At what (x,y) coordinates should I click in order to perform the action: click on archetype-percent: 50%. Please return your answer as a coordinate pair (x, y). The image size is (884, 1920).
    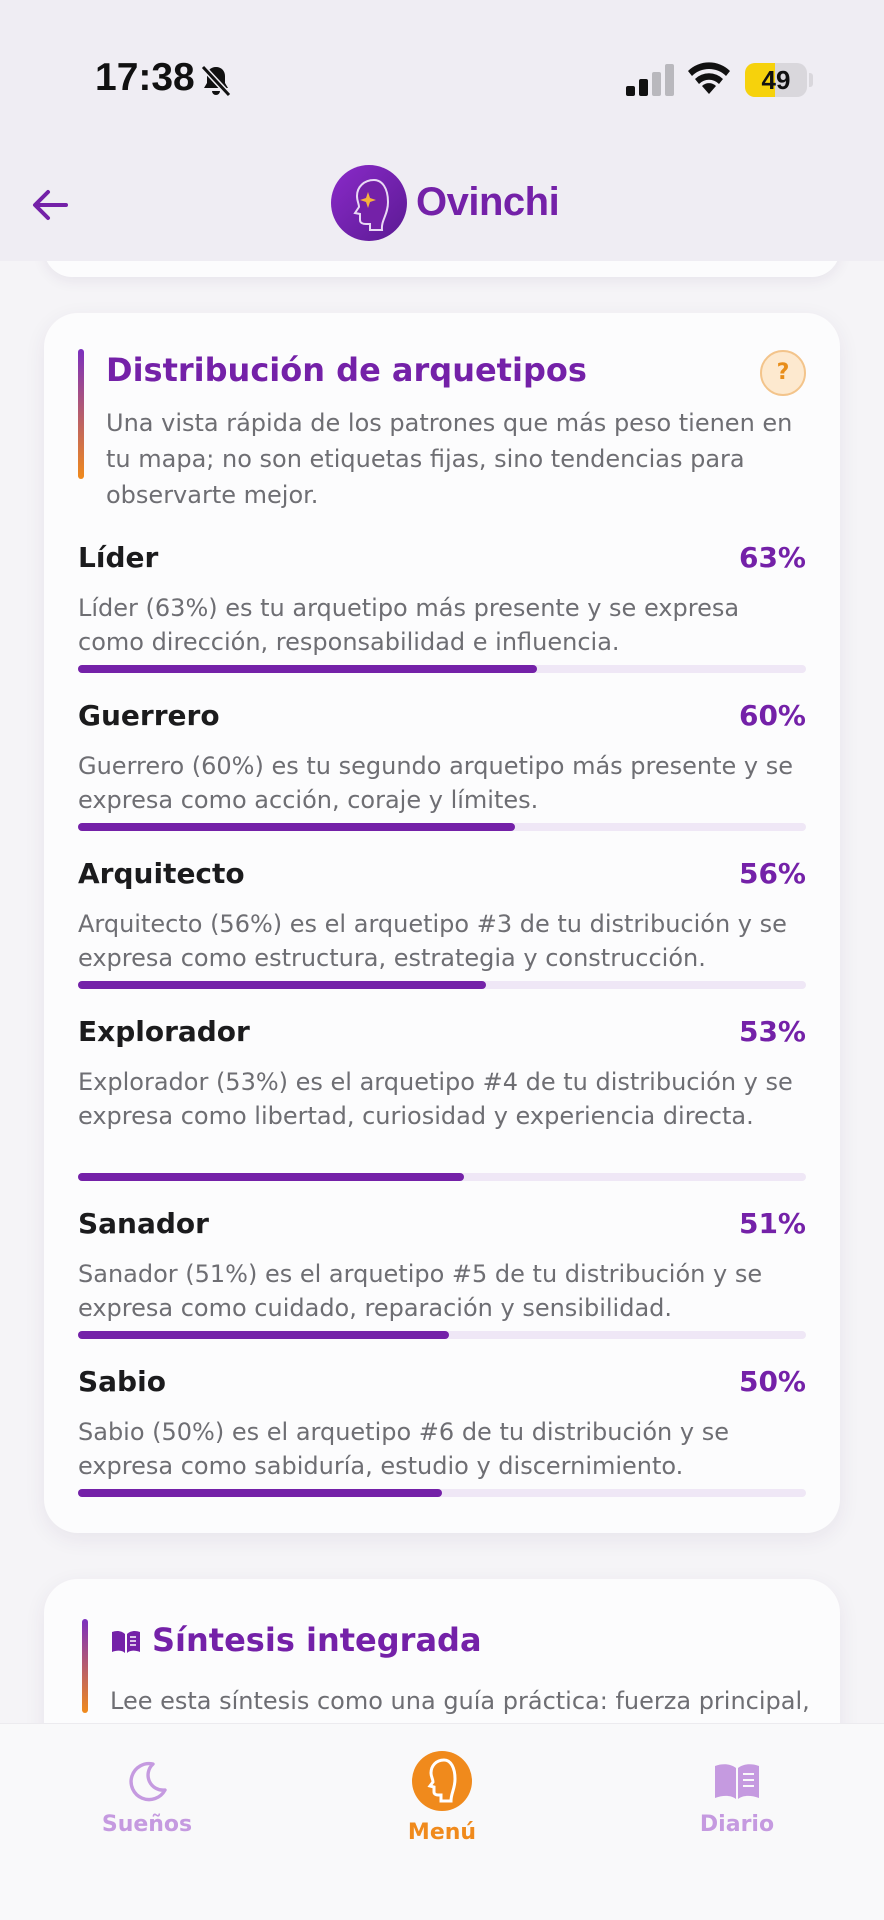
    Looking at the image, I should click on (772, 1381).